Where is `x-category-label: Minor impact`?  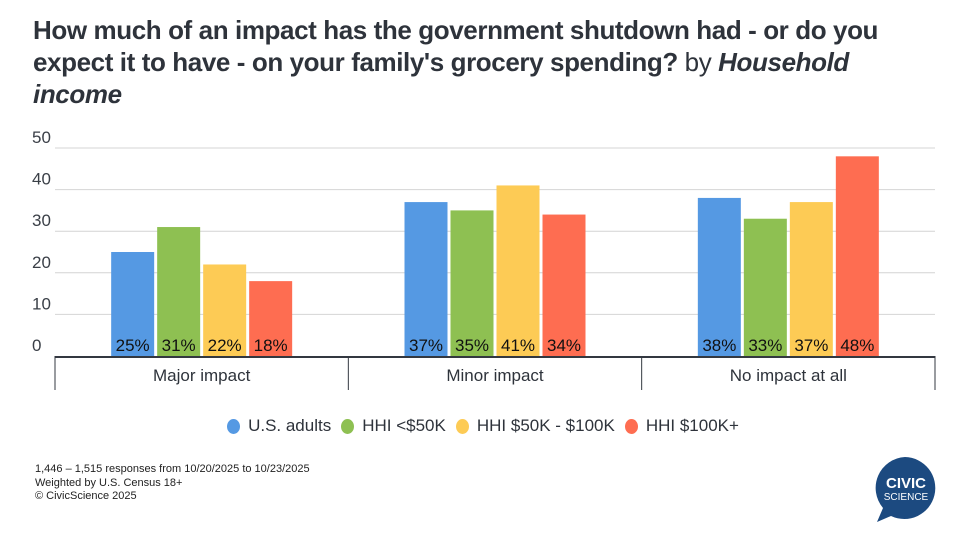 x-category-label: Minor impact is located at coordinates (495, 375).